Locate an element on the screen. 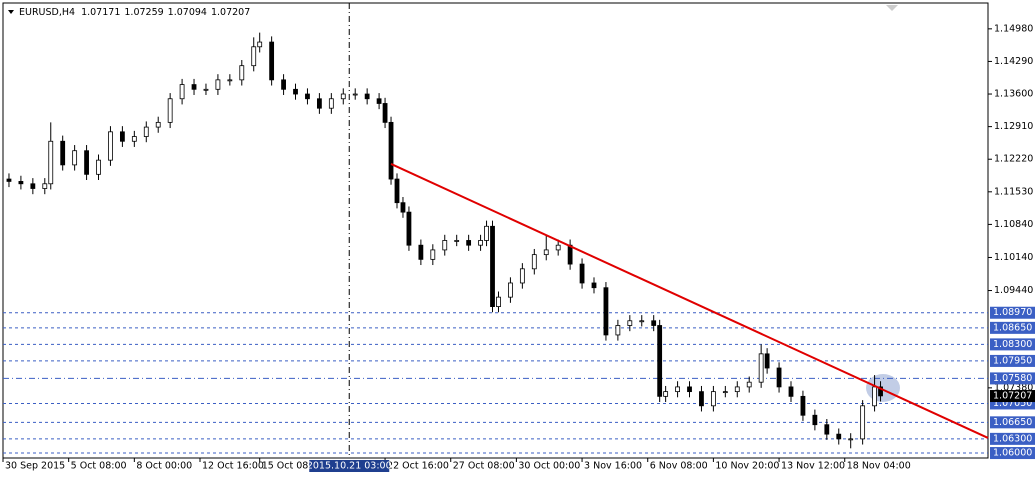 The height and width of the screenshot is (477, 1036). header-text: 1.07207 is located at coordinates (230, 12).